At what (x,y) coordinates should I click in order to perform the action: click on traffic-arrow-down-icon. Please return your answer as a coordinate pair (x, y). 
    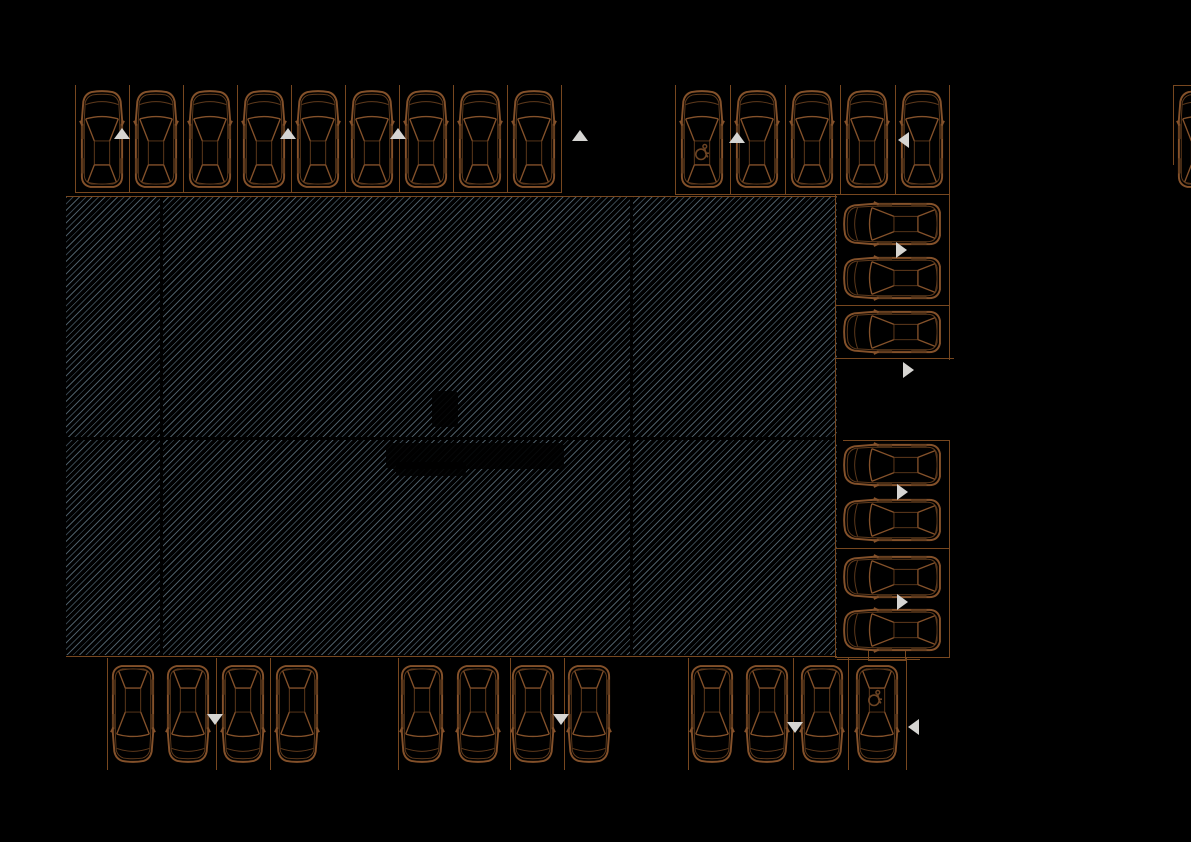
    Looking at the image, I should click on (215, 719).